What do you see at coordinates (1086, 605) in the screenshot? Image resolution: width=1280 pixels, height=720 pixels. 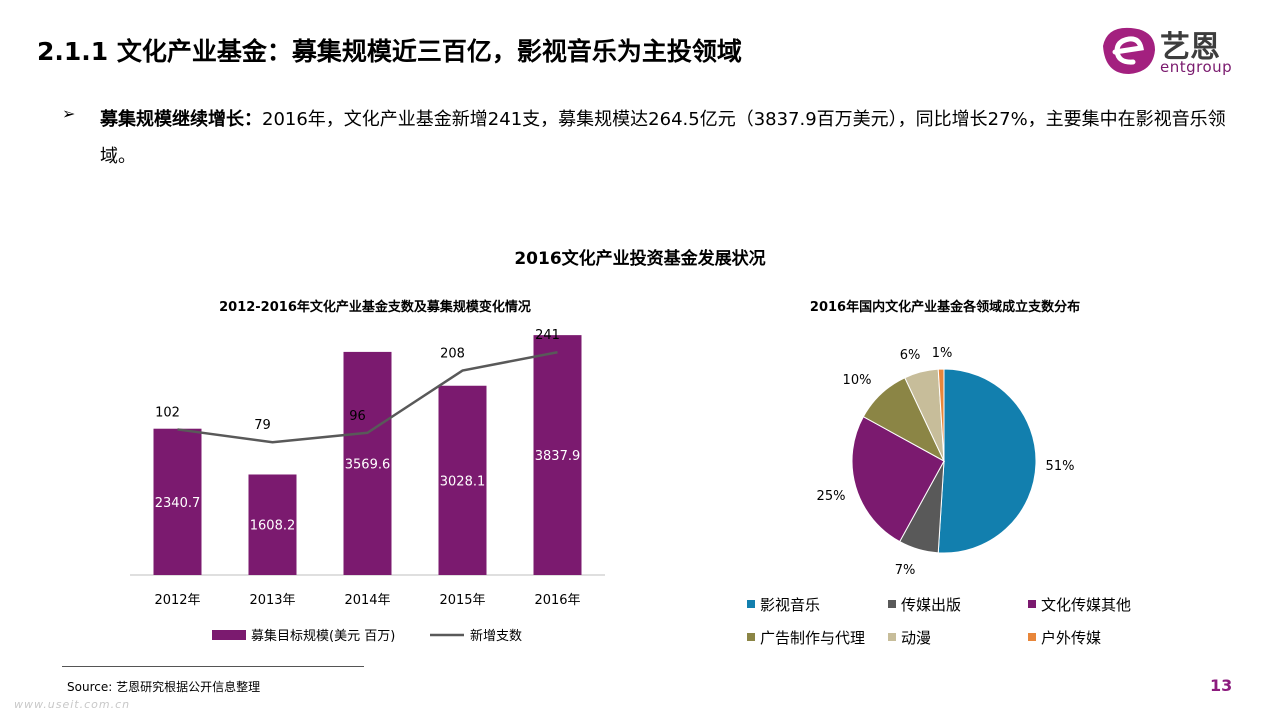 I see `pie-legend-label: 文化传媒其他` at bounding box center [1086, 605].